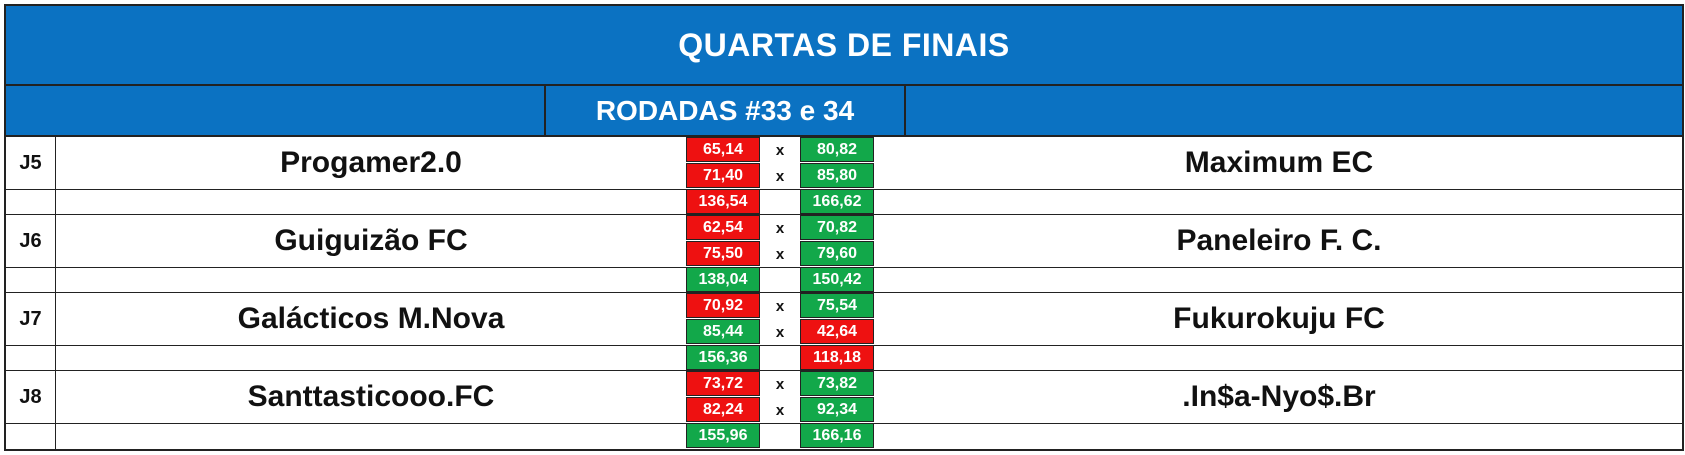 This screenshot has height=455, width=1685. Describe the element at coordinates (31, 397) in the screenshot. I see `match-code: J8` at that location.